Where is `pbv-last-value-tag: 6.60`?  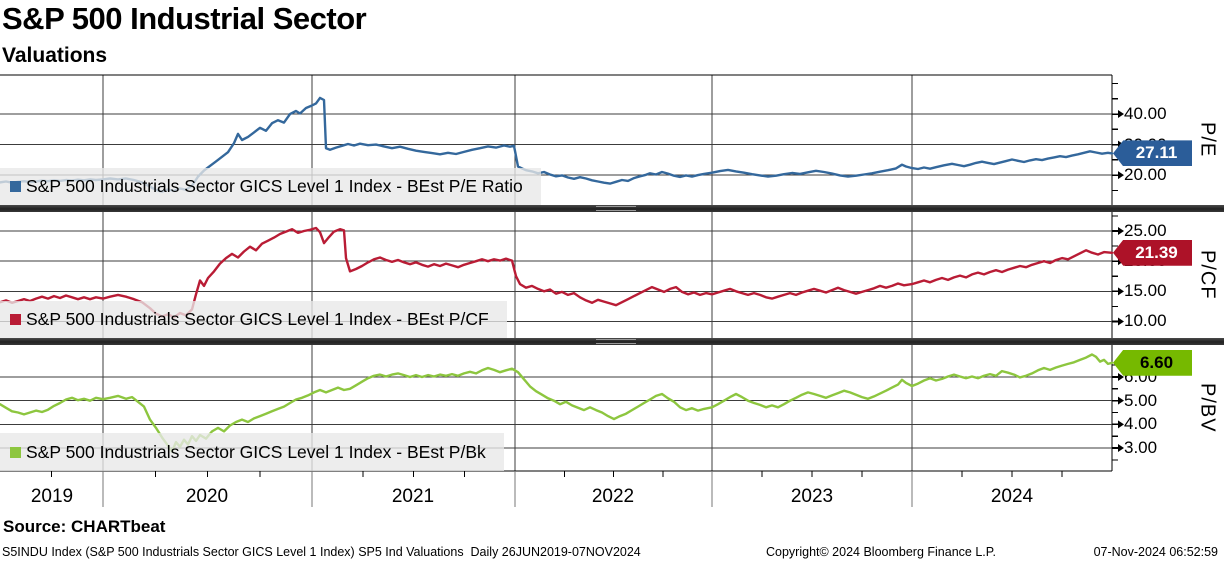 pbv-last-value-tag: 6.60 is located at coordinates (1152, 362).